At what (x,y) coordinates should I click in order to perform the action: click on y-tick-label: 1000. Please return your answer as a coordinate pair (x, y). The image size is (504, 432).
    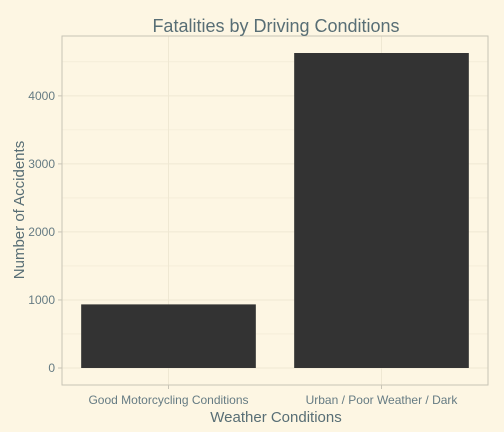
    Looking at the image, I should click on (41, 300).